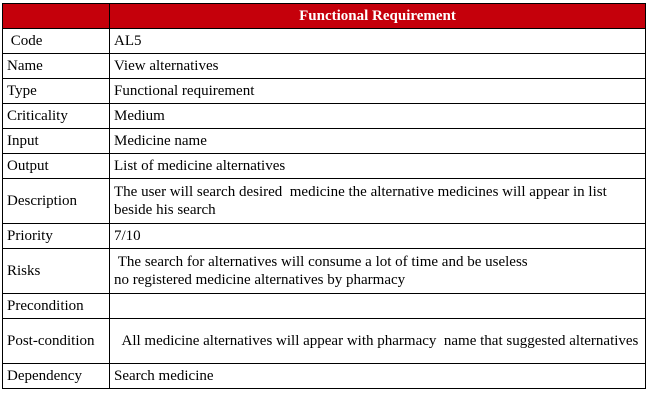 This screenshot has width=648, height=403. What do you see at coordinates (378, 141) in the screenshot?
I see `row-value: Medicine name` at bounding box center [378, 141].